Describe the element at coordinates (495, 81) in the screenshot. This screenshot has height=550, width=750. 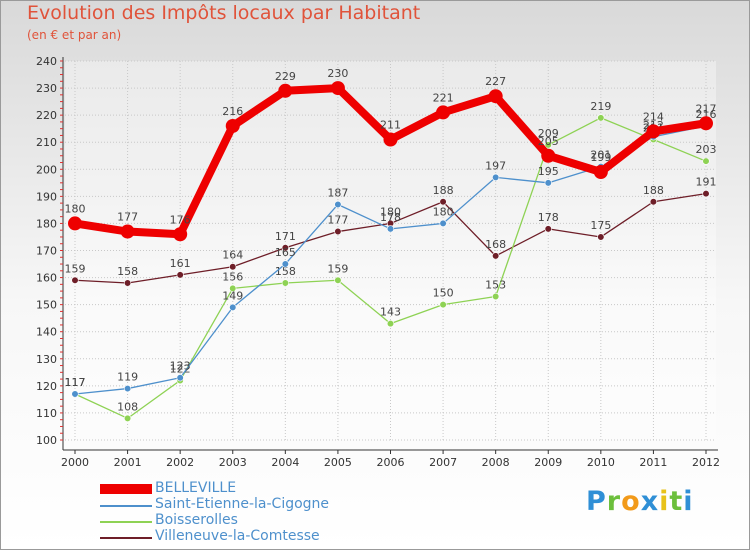
I see `data-label-belleville: 227` at that location.